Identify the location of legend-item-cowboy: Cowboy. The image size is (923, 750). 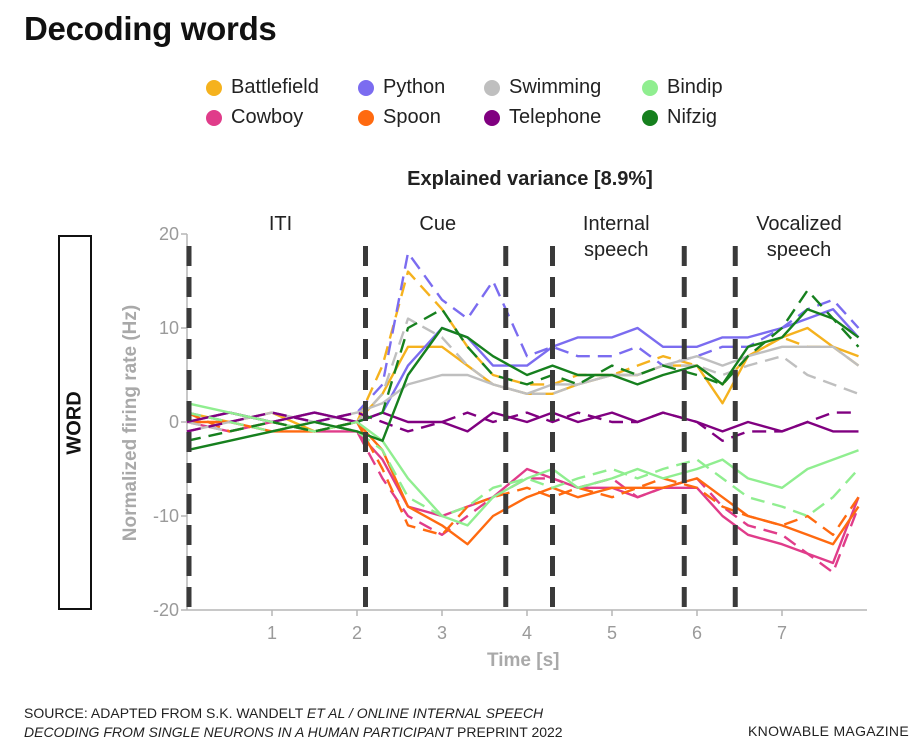
(254, 117).